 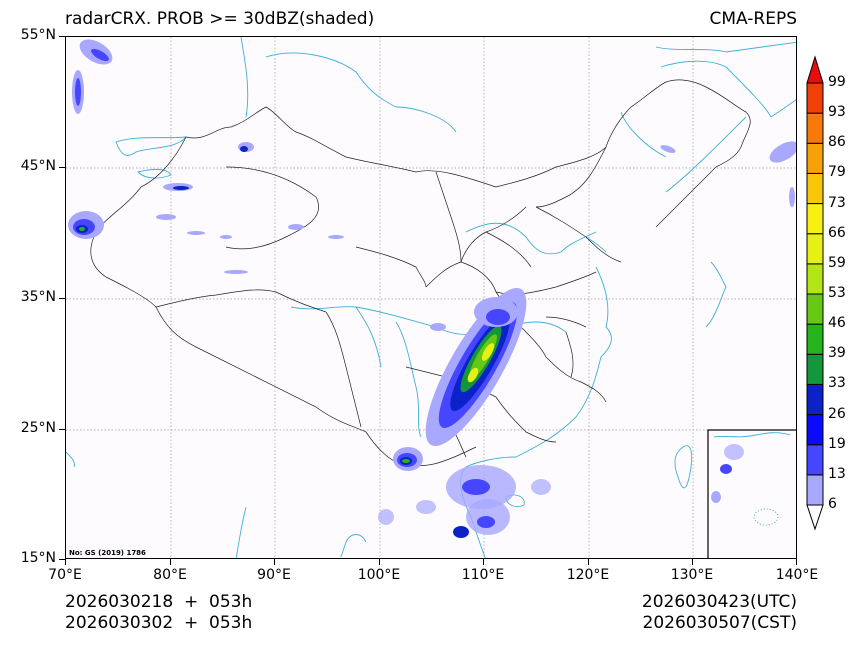 What do you see at coordinates (38, 35) in the screenshot?
I see `lat-label-55: 55°N` at bounding box center [38, 35].